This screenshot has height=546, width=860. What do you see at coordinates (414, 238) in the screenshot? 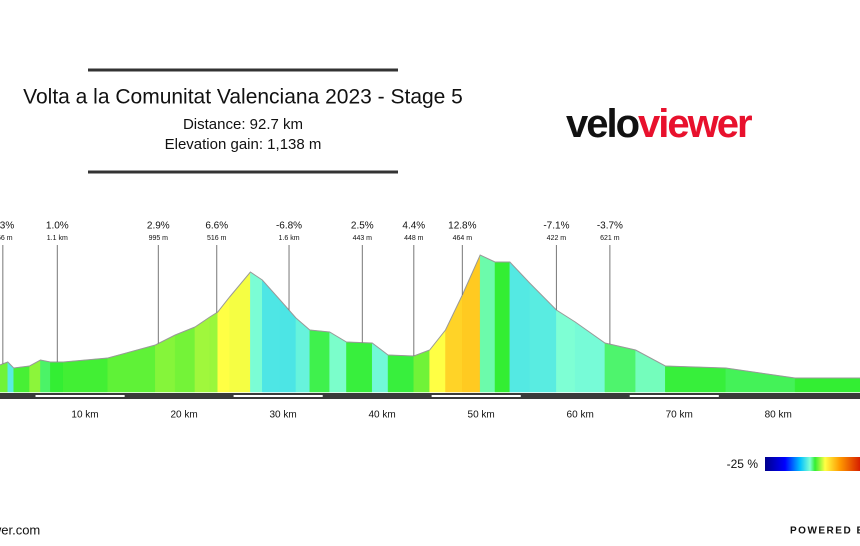
I see `annotation-length: 448 m` at bounding box center [414, 238].